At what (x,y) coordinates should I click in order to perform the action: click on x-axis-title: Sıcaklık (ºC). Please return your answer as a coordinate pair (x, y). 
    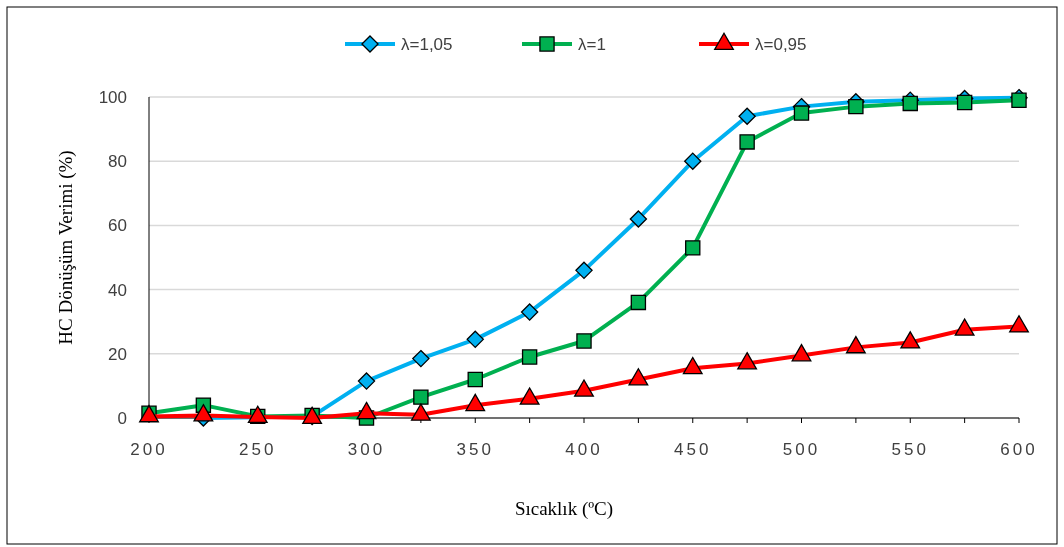
    Looking at the image, I should click on (564, 509).